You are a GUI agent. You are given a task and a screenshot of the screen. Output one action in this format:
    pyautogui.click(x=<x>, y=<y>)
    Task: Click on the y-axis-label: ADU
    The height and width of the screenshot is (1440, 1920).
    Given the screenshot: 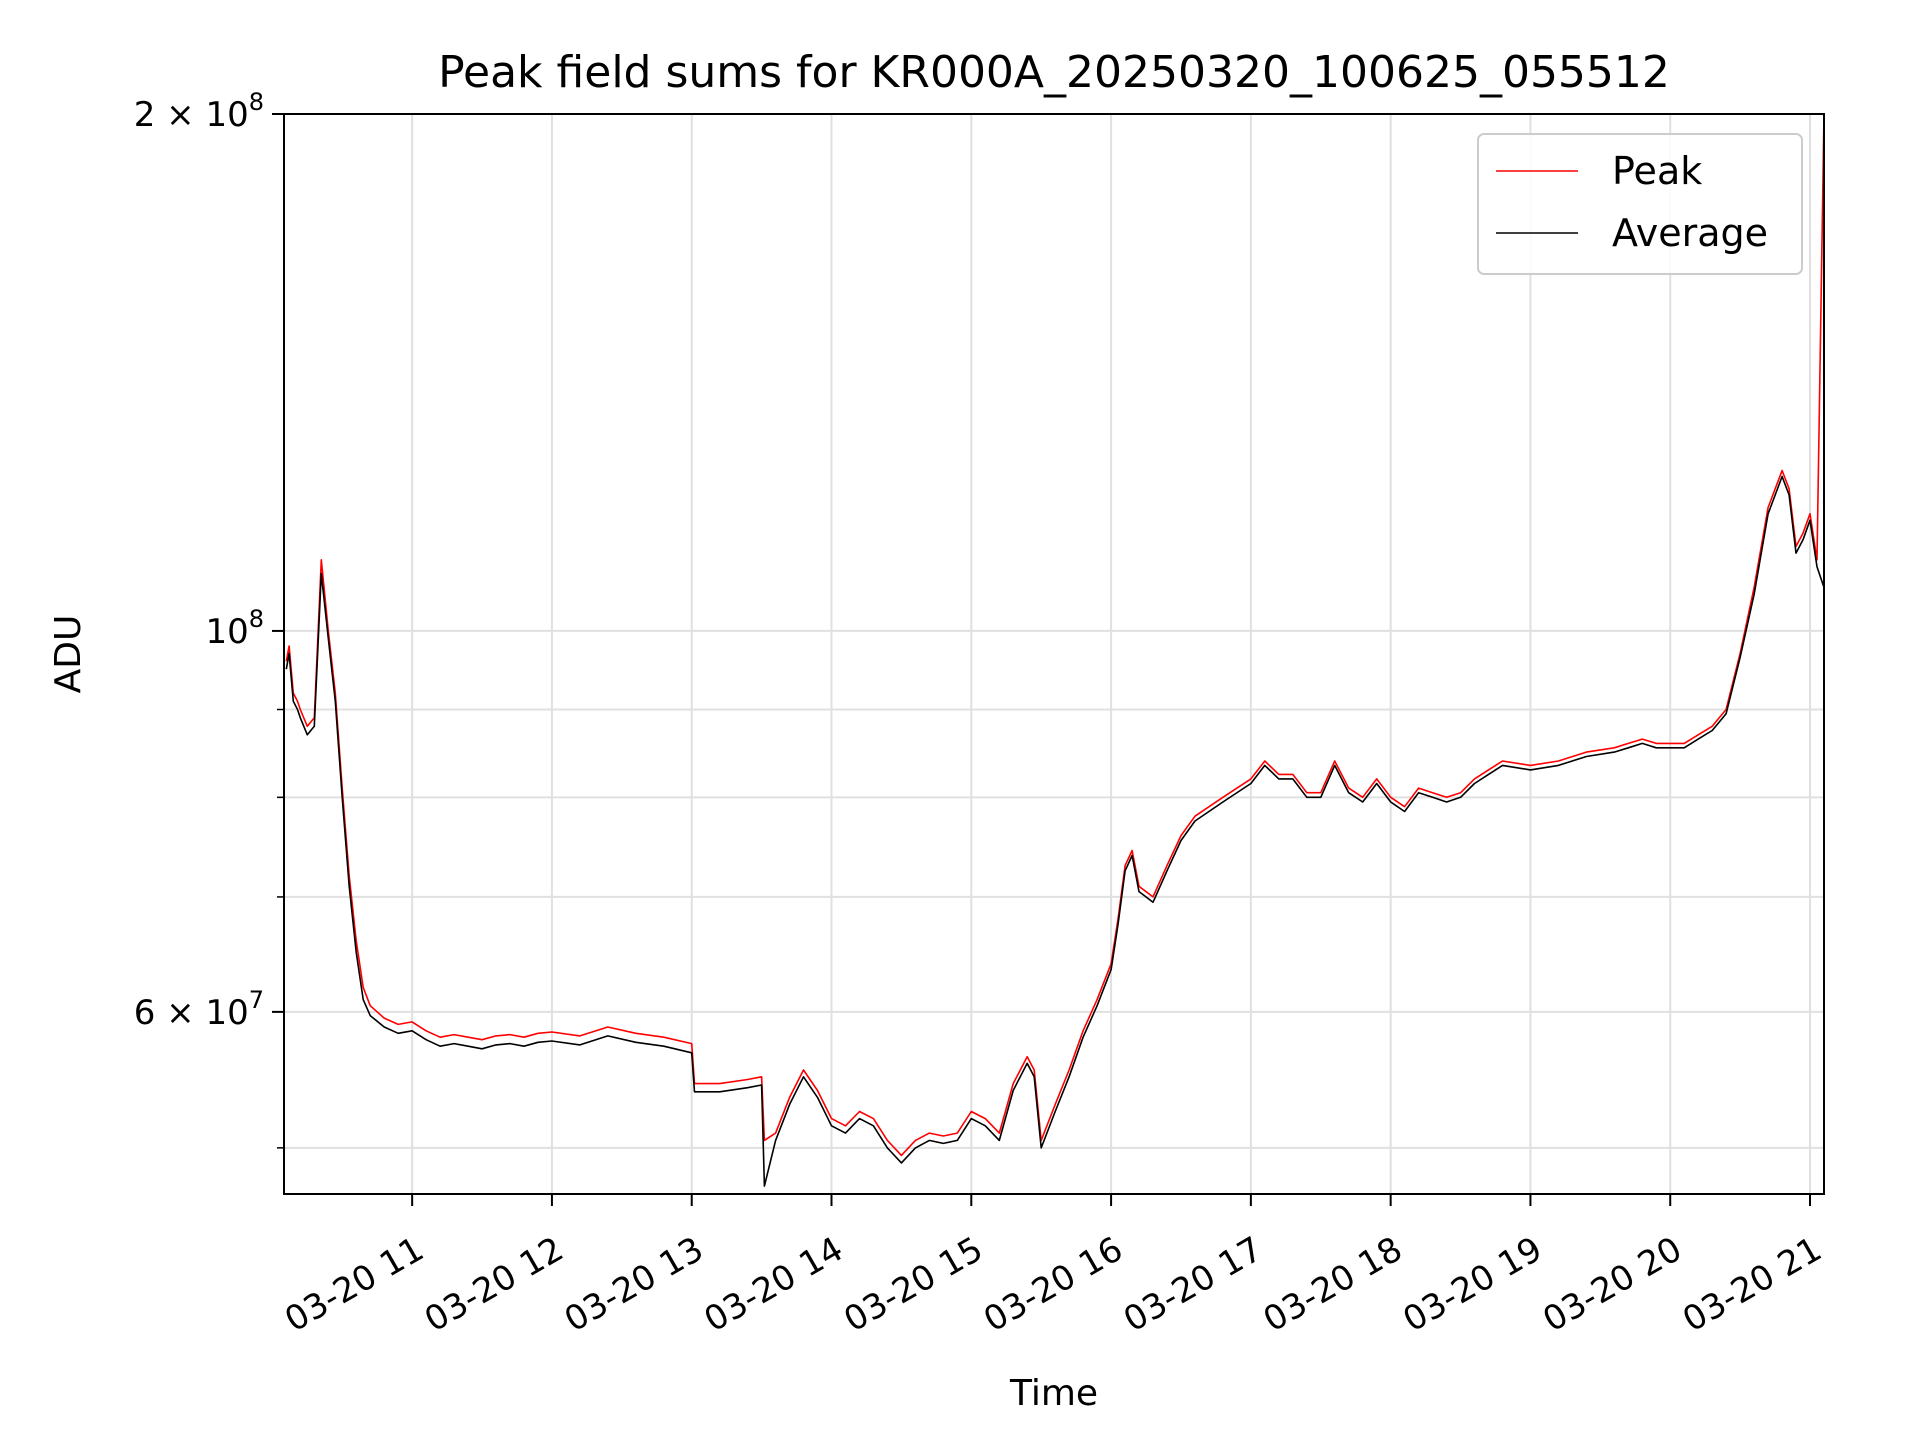 What is the action you would take?
    pyautogui.click(x=68, y=654)
    